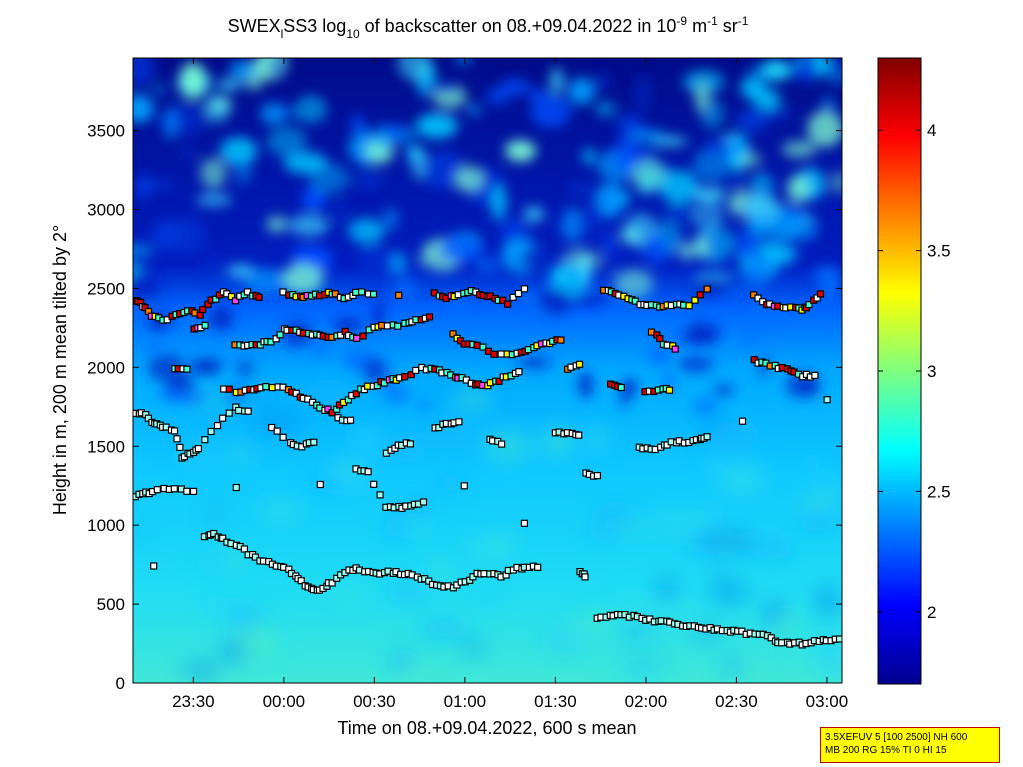 The height and width of the screenshot is (767, 1023). What do you see at coordinates (931, 612) in the screenshot?
I see `colorbar-tick-label: 2` at bounding box center [931, 612].